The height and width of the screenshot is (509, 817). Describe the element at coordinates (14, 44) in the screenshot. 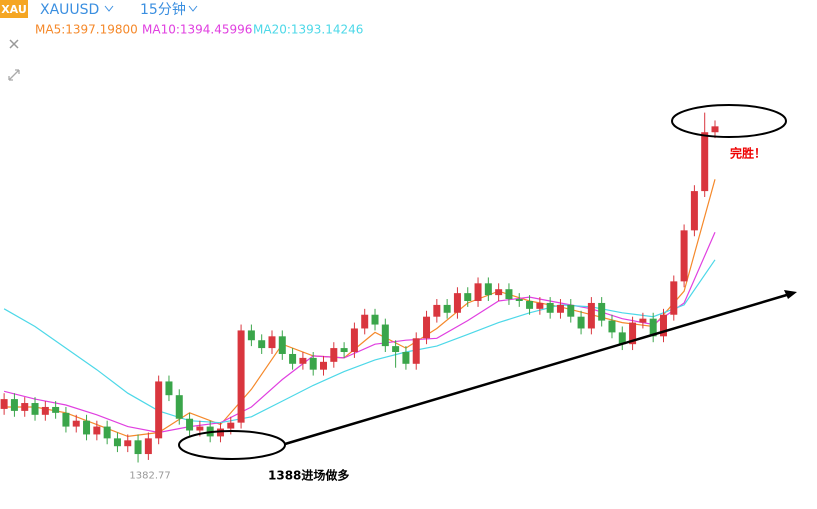

I see `close-icon` at that location.